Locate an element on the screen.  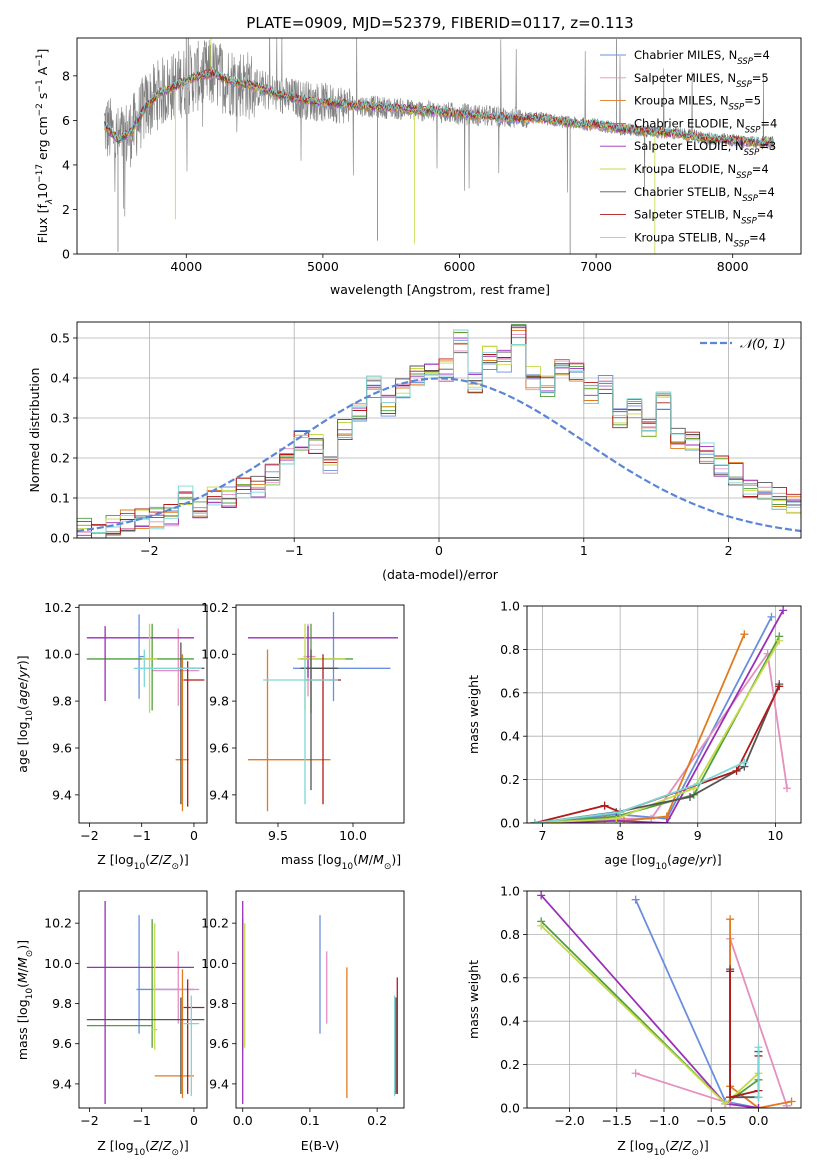
spectrum-xtick-label: 4000 is located at coordinates (186, 266).